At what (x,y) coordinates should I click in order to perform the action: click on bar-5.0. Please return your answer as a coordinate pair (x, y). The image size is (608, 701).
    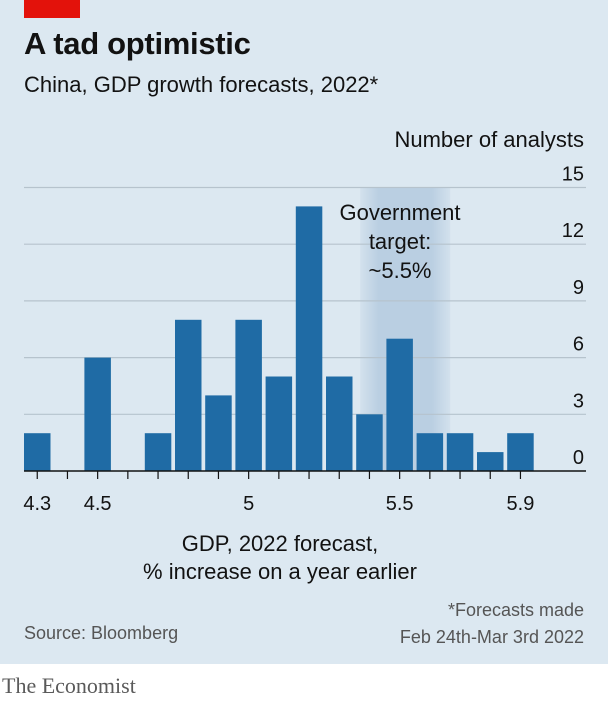
    Looking at the image, I should click on (248, 395).